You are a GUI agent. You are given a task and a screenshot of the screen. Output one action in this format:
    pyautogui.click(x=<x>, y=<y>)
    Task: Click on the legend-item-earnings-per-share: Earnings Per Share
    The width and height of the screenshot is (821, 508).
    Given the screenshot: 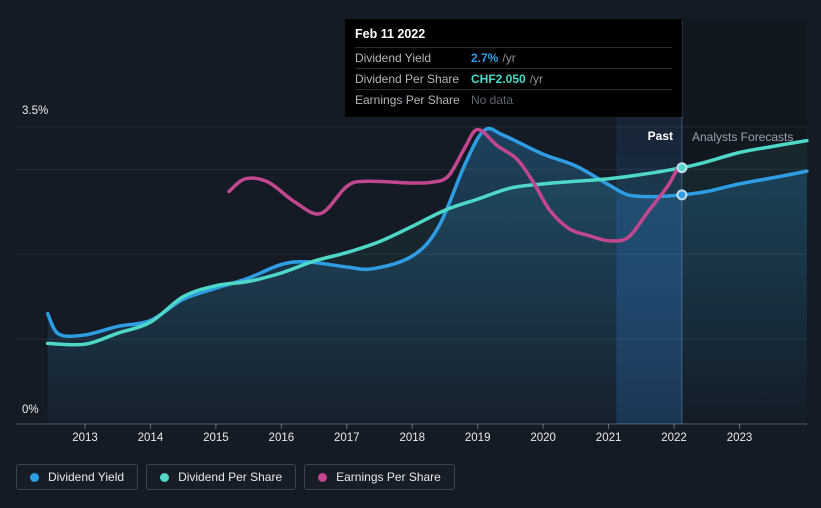 What is the action you would take?
    pyautogui.click(x=379, y=477)
    